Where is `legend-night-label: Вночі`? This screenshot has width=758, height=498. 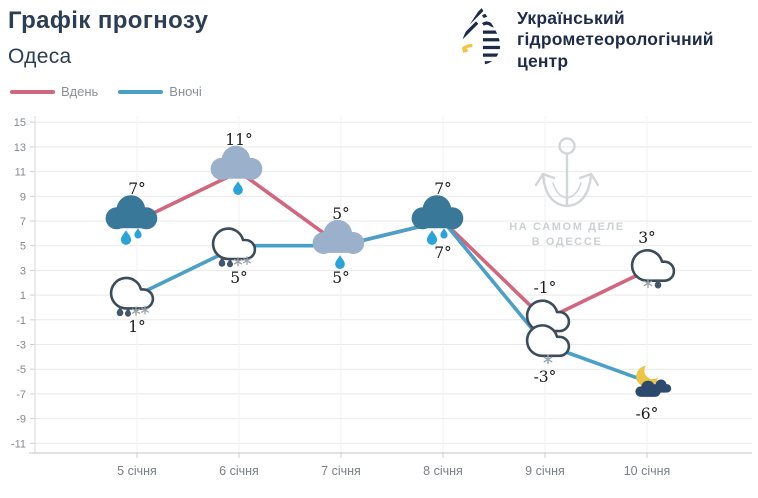 legend-night-label: Вночі is located at coordinates (185, 91).